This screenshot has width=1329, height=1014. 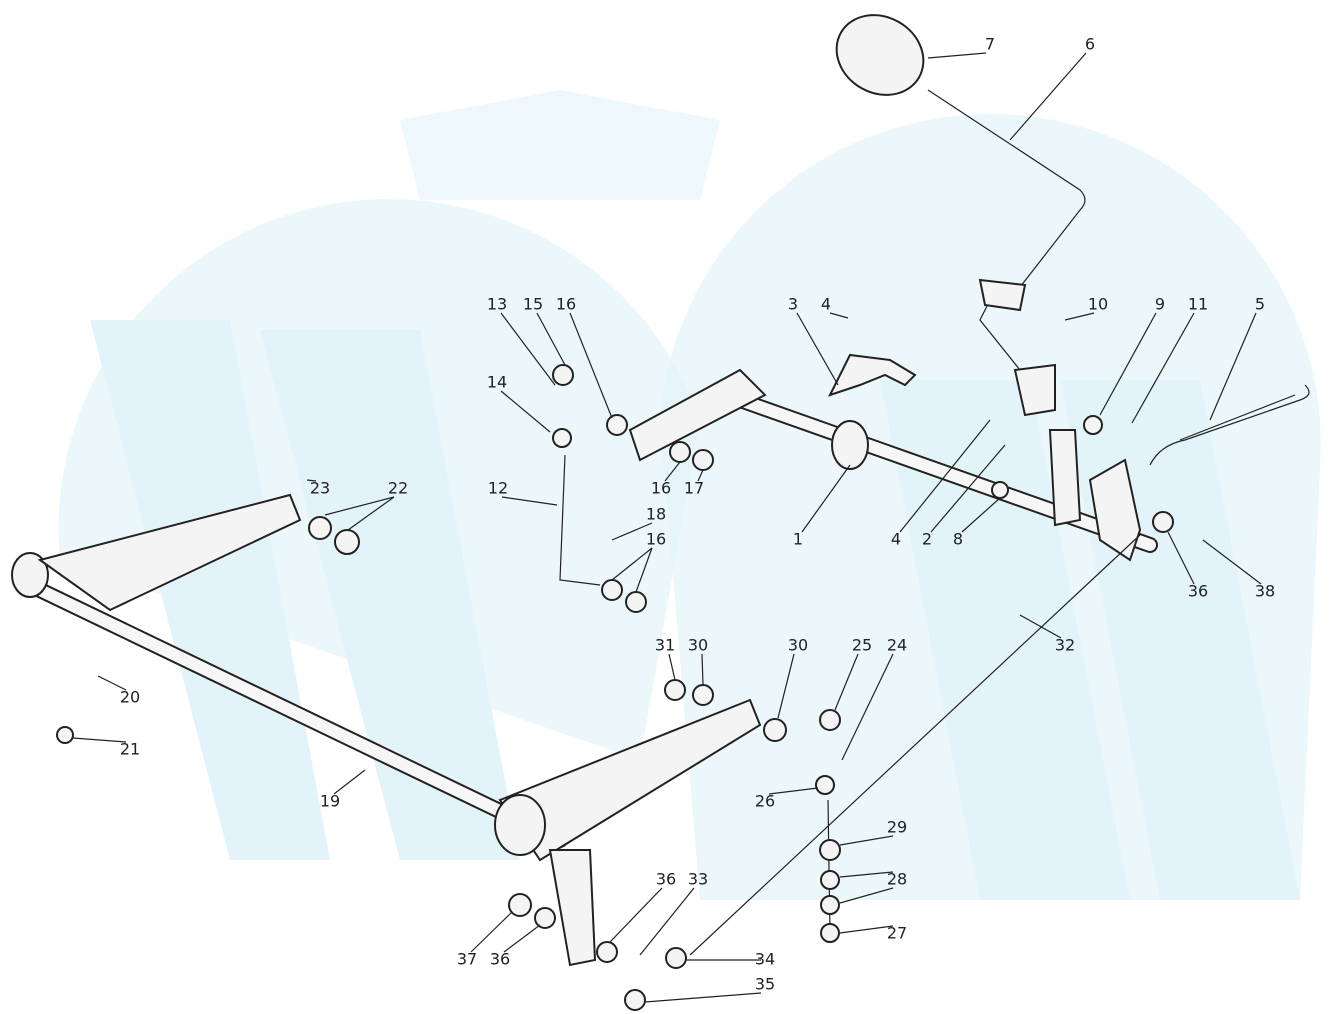 What do you see at coordinates (862, 645) in the screenshot?
I see `callout-label: 25` at bounding box center [862, 645].